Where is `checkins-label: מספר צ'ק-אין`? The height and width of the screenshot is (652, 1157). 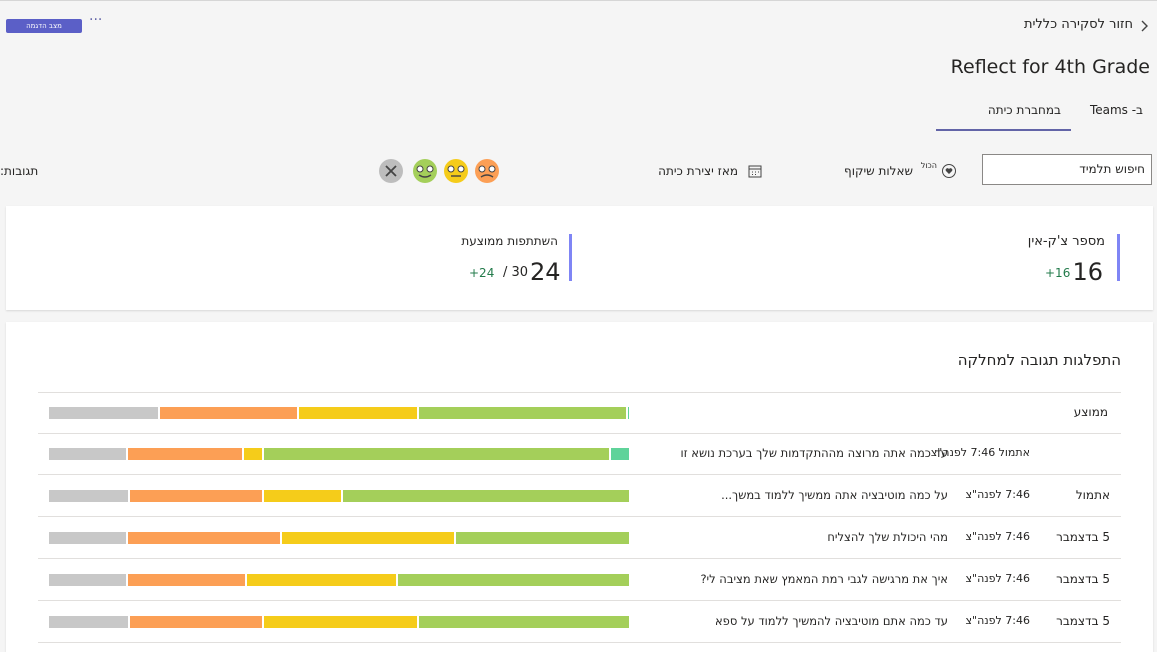
checkins-label: מספר צ'ק-אין is located at coordinates (1066, 241).